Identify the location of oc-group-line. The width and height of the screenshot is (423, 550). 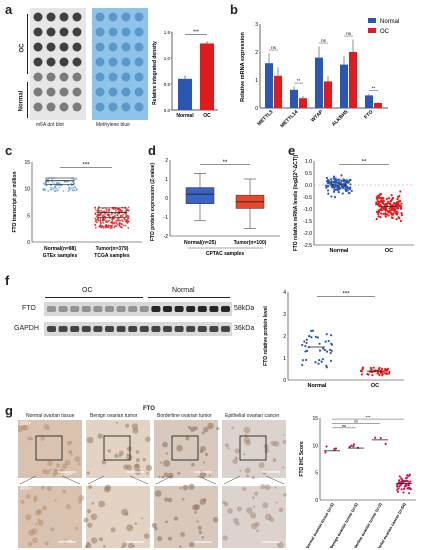
(94, 297).